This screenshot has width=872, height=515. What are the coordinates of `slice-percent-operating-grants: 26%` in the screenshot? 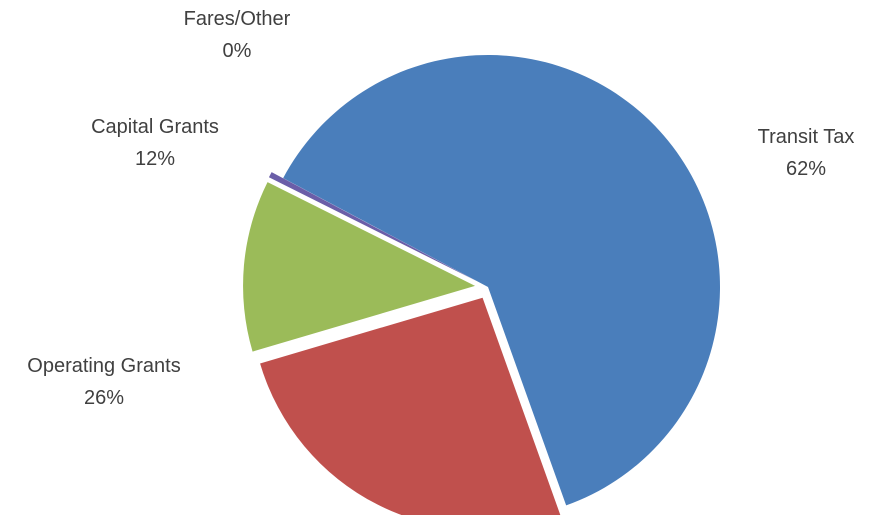 It's located at (104, 398).